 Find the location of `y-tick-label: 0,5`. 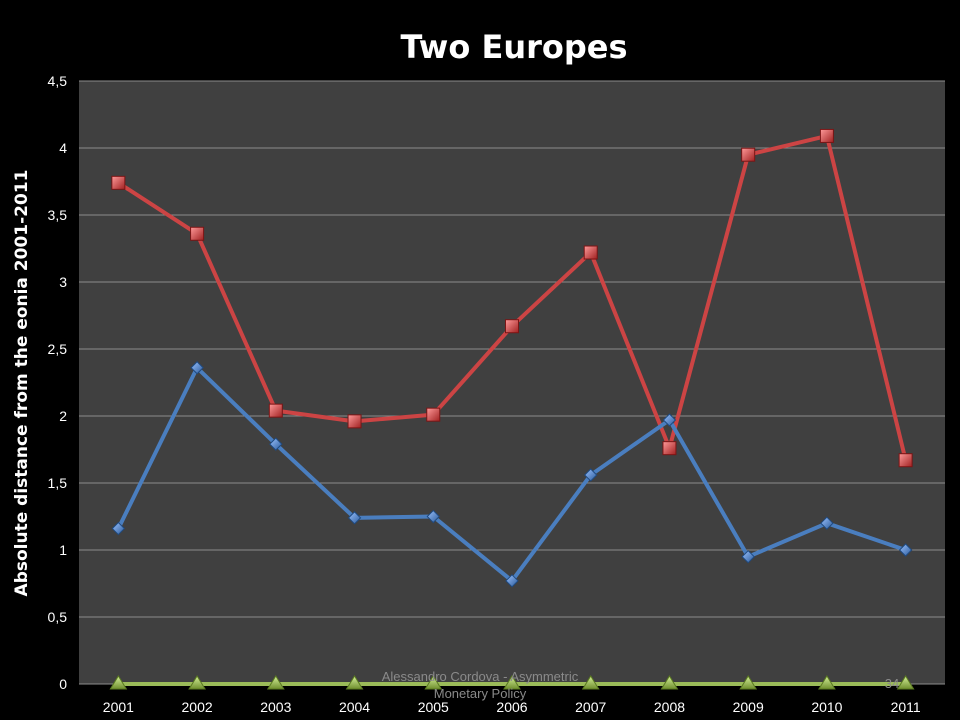

y-tick-label: 0,5 is located at coordinates (58, 617).